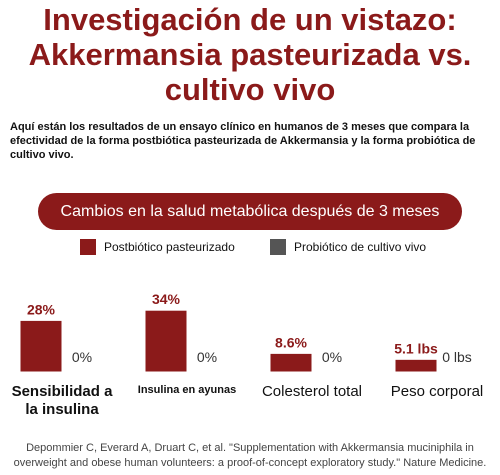 The image size is (500, 475). I want to click on x-tick-label: Insulina en ayunas, so click(187, 390).